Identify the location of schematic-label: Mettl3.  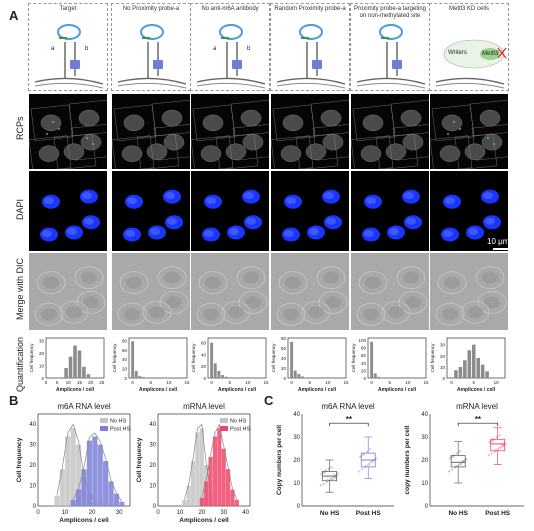
(490, 54).